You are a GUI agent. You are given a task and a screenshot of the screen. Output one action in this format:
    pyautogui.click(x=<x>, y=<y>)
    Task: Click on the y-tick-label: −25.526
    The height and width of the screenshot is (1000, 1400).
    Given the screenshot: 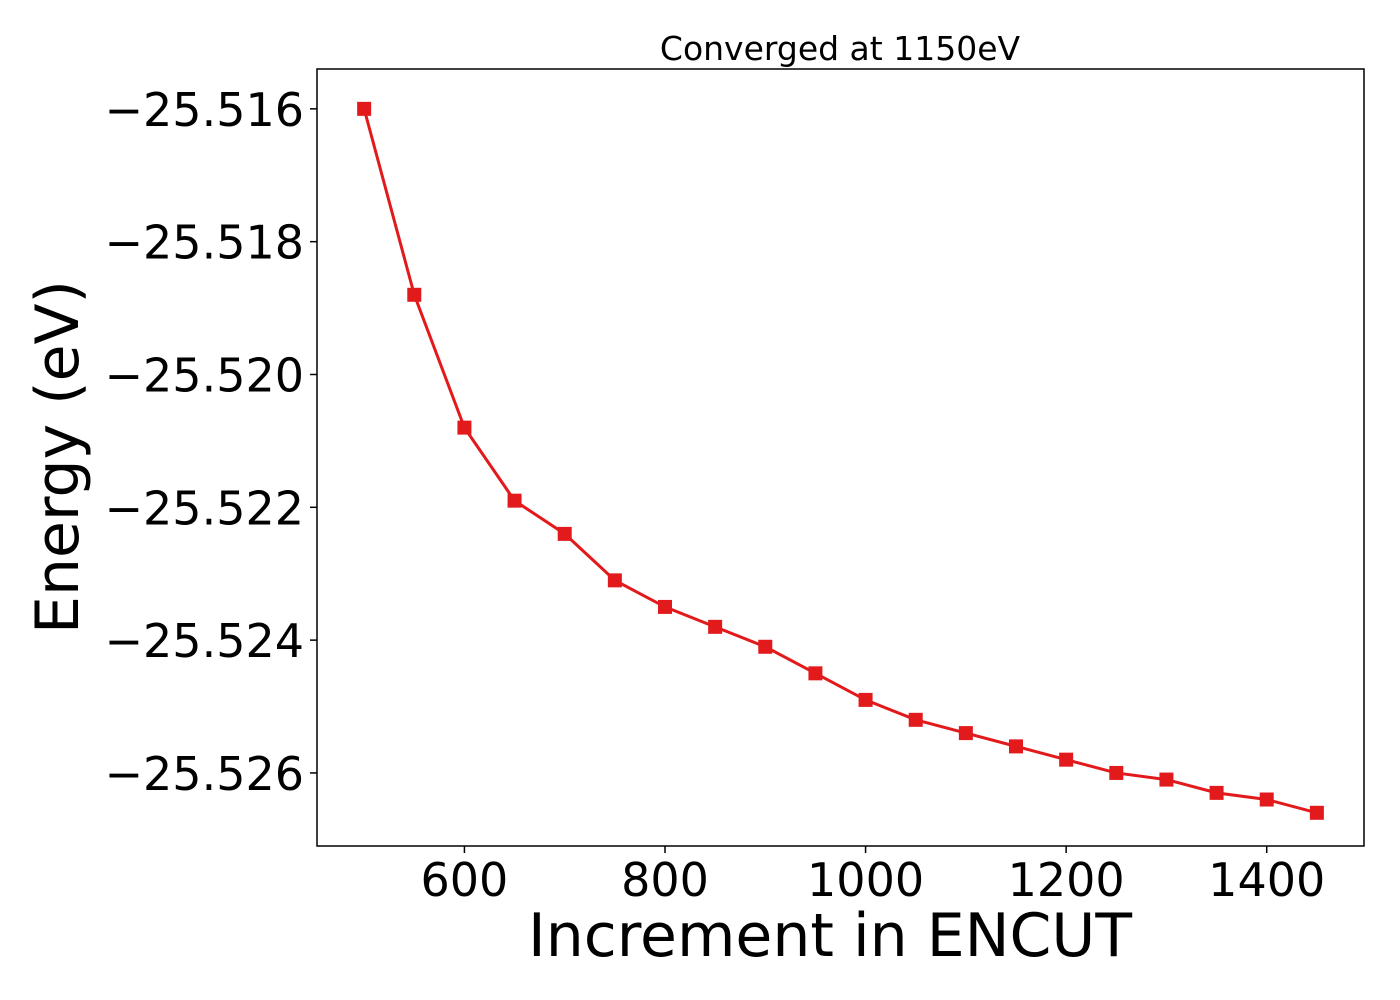 What is the action you would take?
    pyautogui.click(x=205, y=774)
    